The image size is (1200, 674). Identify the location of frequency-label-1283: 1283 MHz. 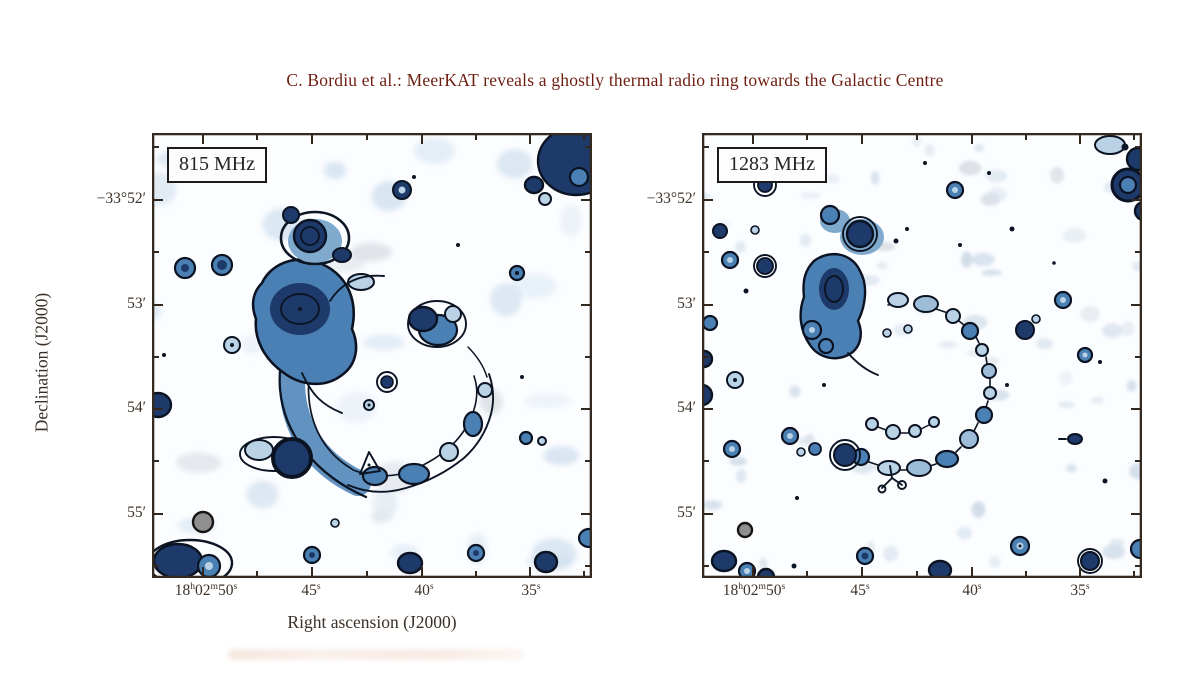
(772, 165).